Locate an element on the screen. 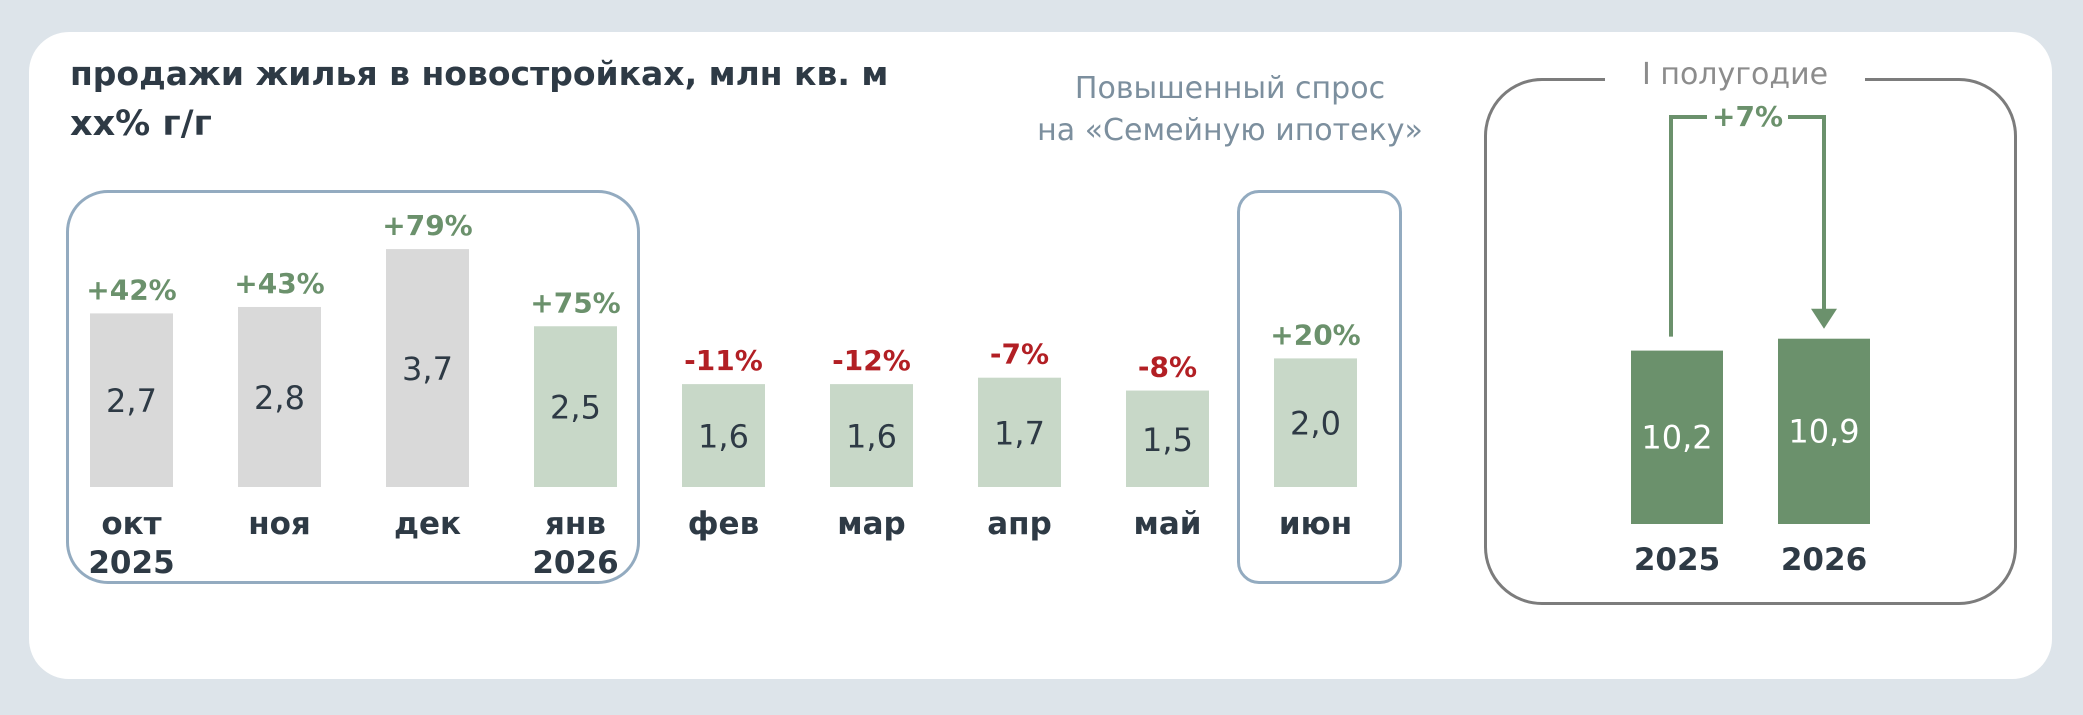 This screenshot has height=715, width=2083. half-year-x-tick-0: 2025 is located at coordinates (1677, 560).